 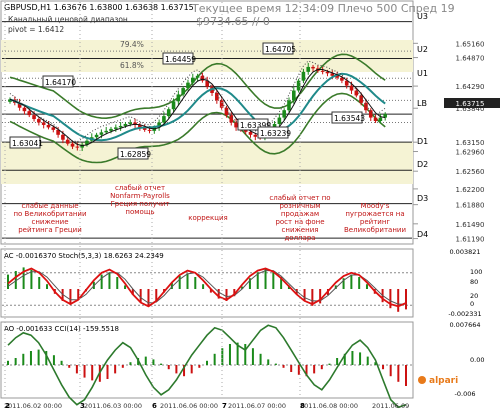 What do you see at coordinates (390, 406) in the screenshot?
I see `time-axis-label: 2011.06.09` at bounding box center [390, 406].